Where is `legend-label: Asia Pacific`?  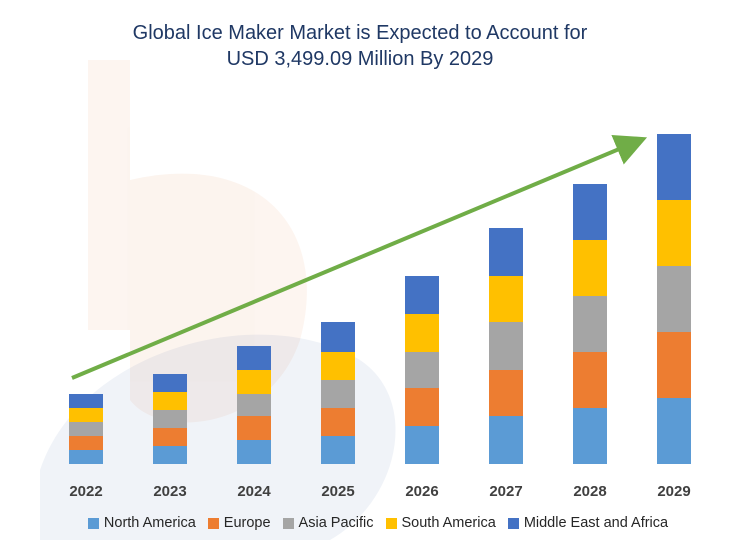 legend-label: Asia Pacific is located at coordinates (336, 523).